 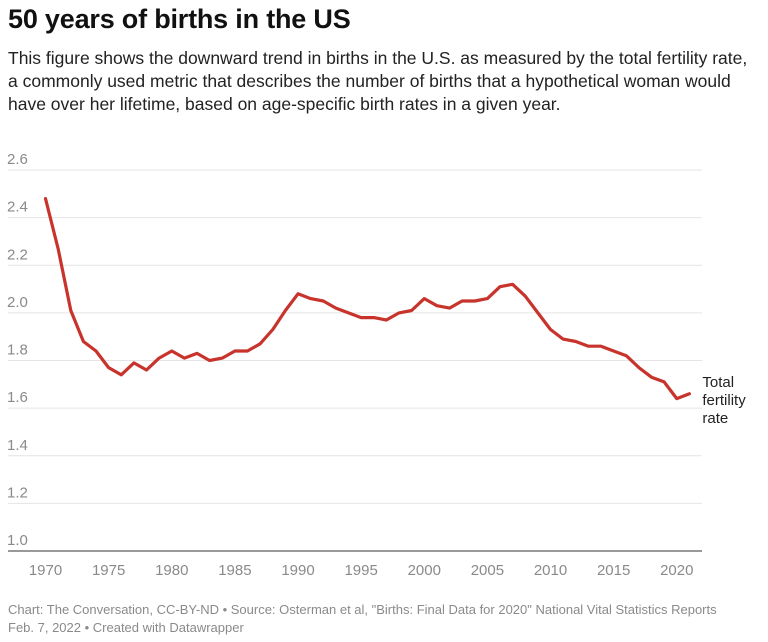 What do you see at coordinates (297, 570) in the screenshot?
I see `x-tick-label: 1990` at bounding box center [297, 570].